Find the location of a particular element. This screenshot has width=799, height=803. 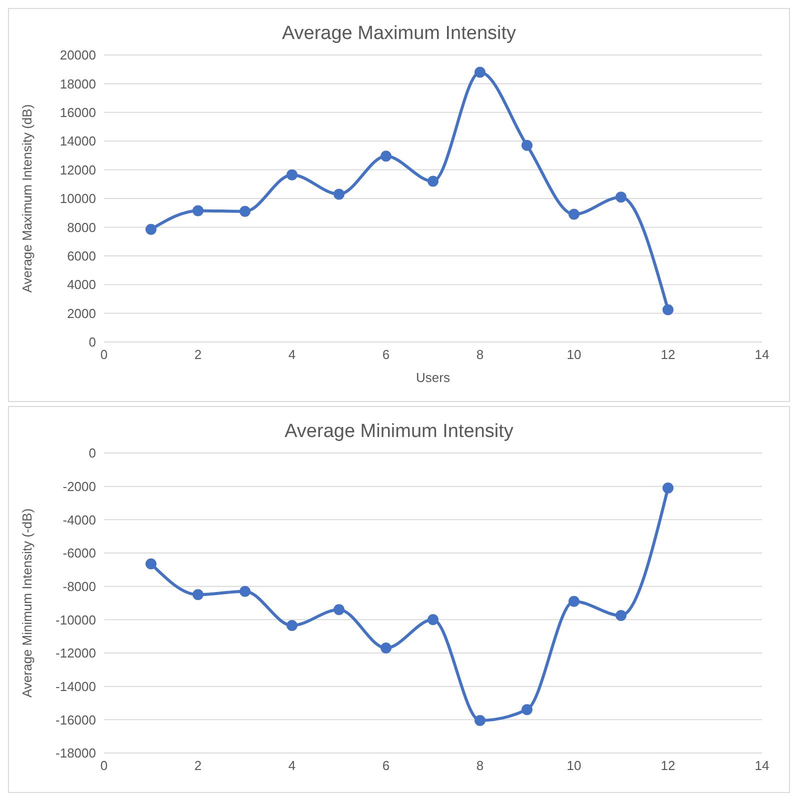

y-tick-label: -4000 is located at coordinates (79, 520).